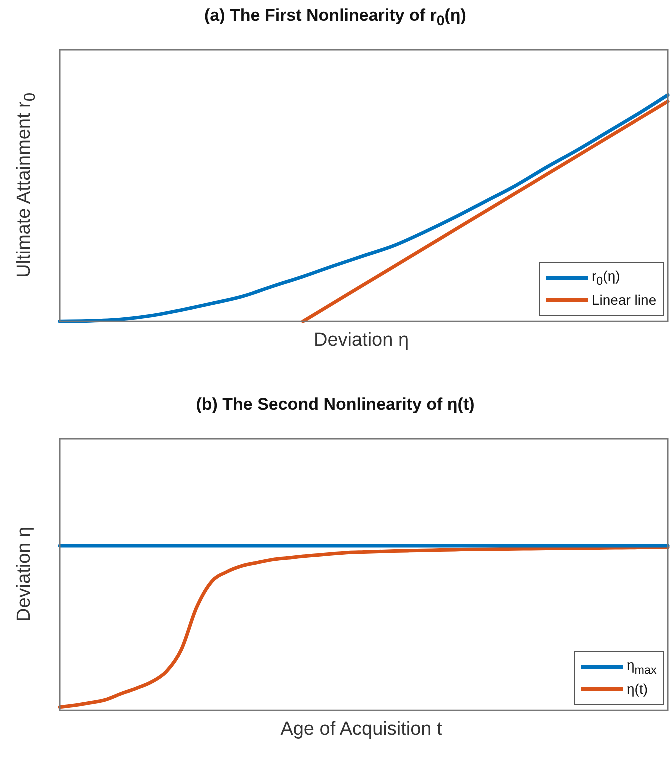 This screenshot has height=778, width=671. I want to click on x-axis-title: Deviation η, so click(361, 341).